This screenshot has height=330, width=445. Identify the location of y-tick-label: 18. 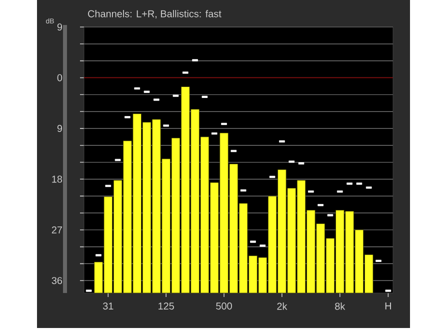
(57, 179).